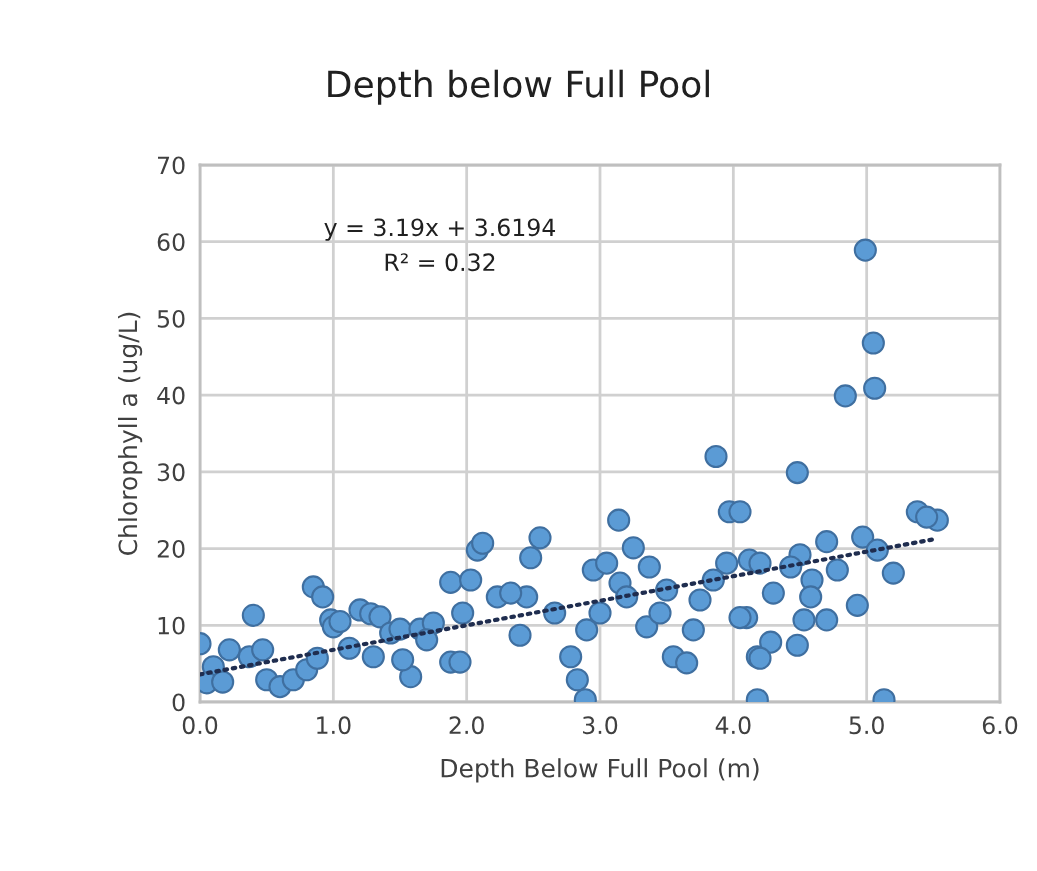 The height and width of the screenshot is (871, 1037). What do you see at coordinates (440, 262) in the screenshot?
I see `annotation: R² = 0.32` at bounding box center [440, 262].